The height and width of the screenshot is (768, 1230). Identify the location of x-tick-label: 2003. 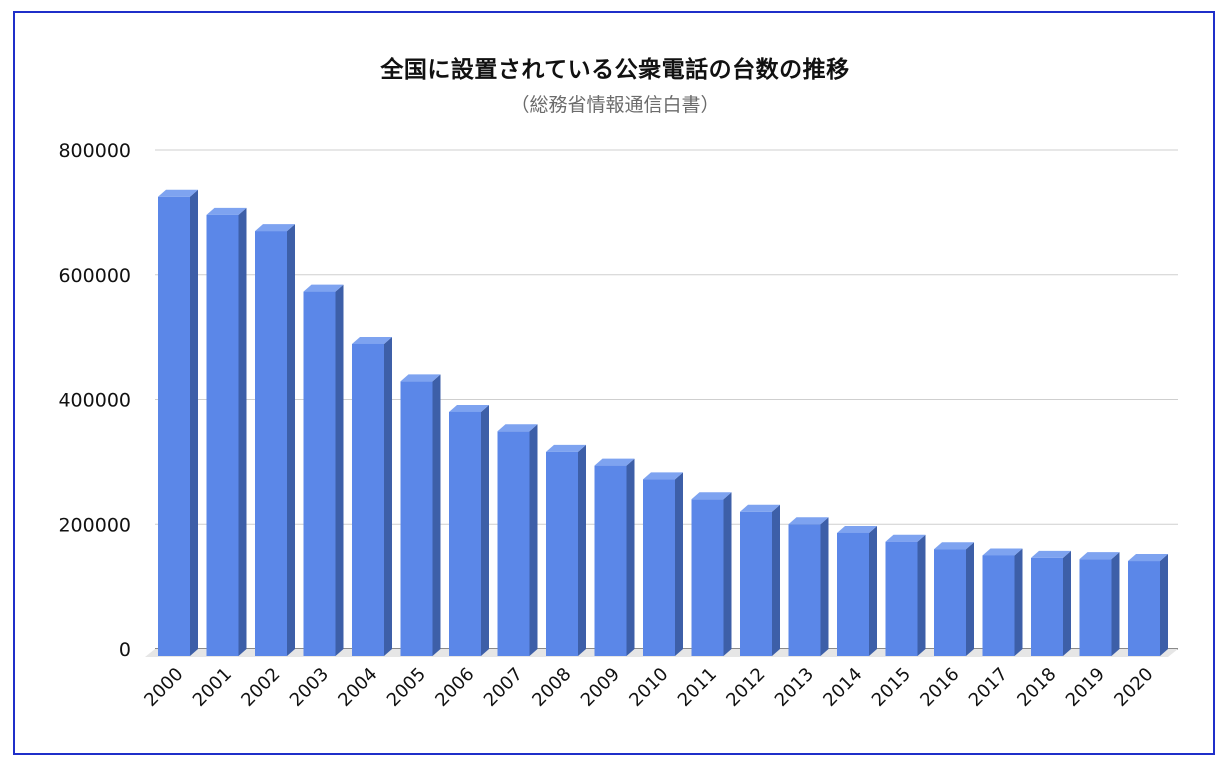
(309, 687).